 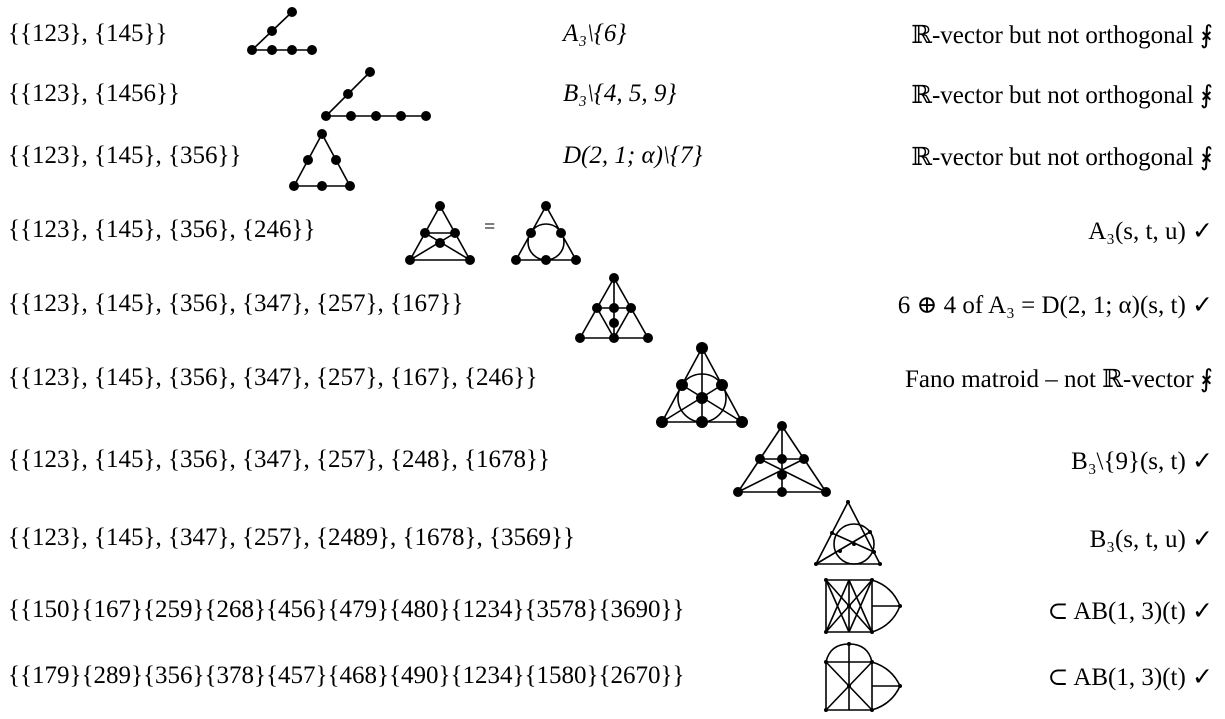 What do you see at coordinates (1058, 379) in the screenshot?
I see `row-result: Fano matroid – not ℝ-vector ⨘` at bounding box center [1058, 379].